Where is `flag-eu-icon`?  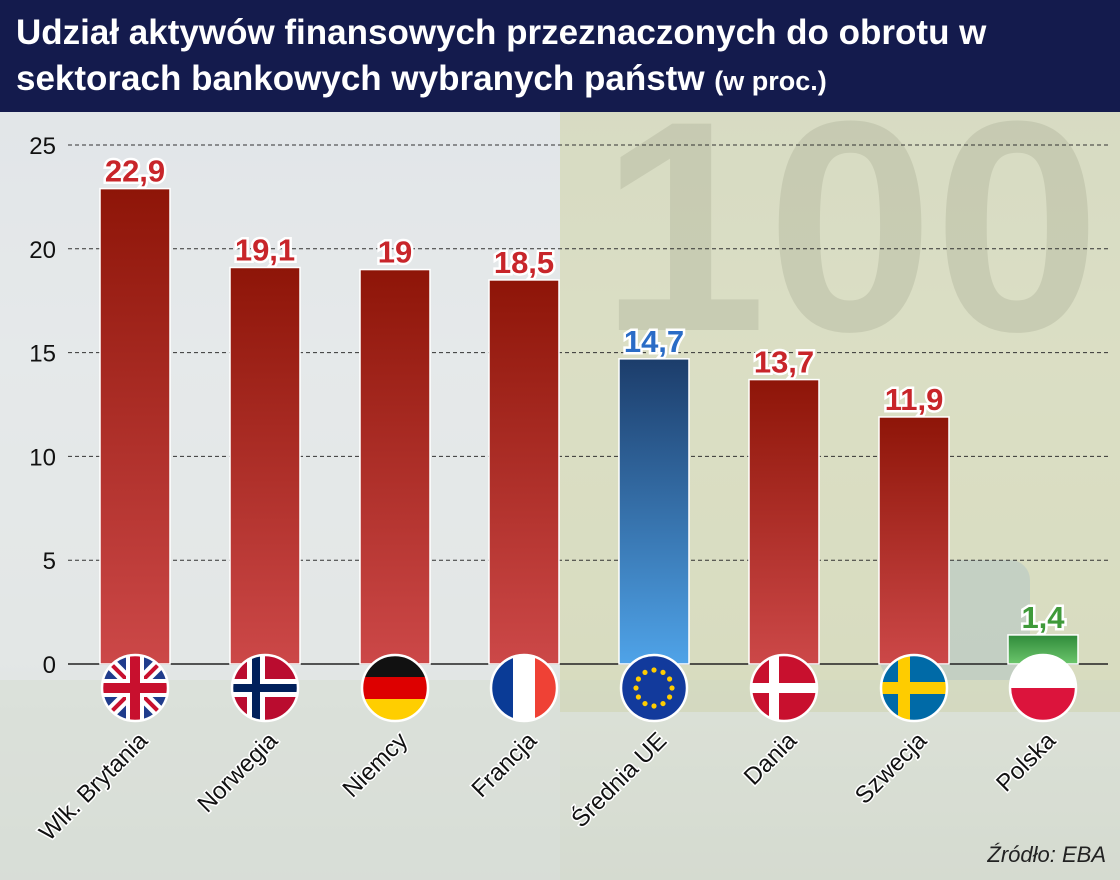 flag-eu-icon is located at coordinates (654, 688).